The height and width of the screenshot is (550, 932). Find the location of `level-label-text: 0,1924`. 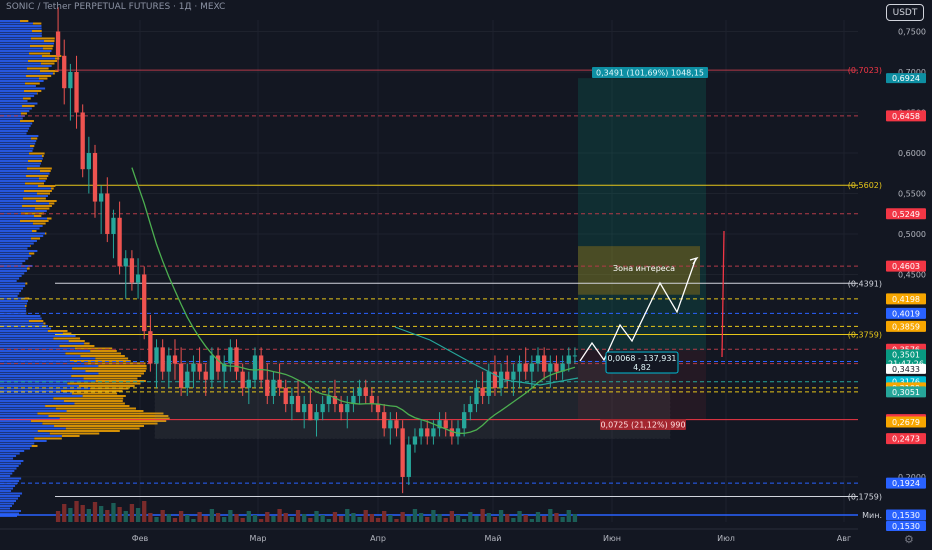

level-label-text: 0,1924 is located at coordinates (906, 483).